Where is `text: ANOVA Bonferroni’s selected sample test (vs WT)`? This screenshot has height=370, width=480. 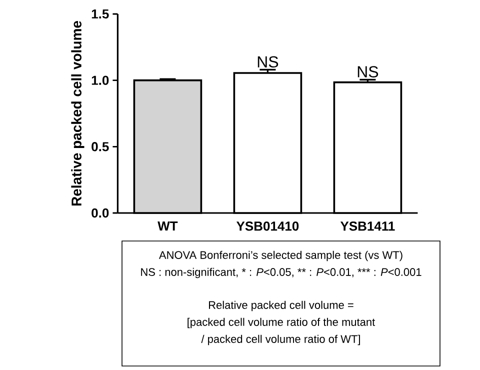
text: ANOVA Bonferroni’s selected sample test (vs WT) is located at coordinates (280, 256).